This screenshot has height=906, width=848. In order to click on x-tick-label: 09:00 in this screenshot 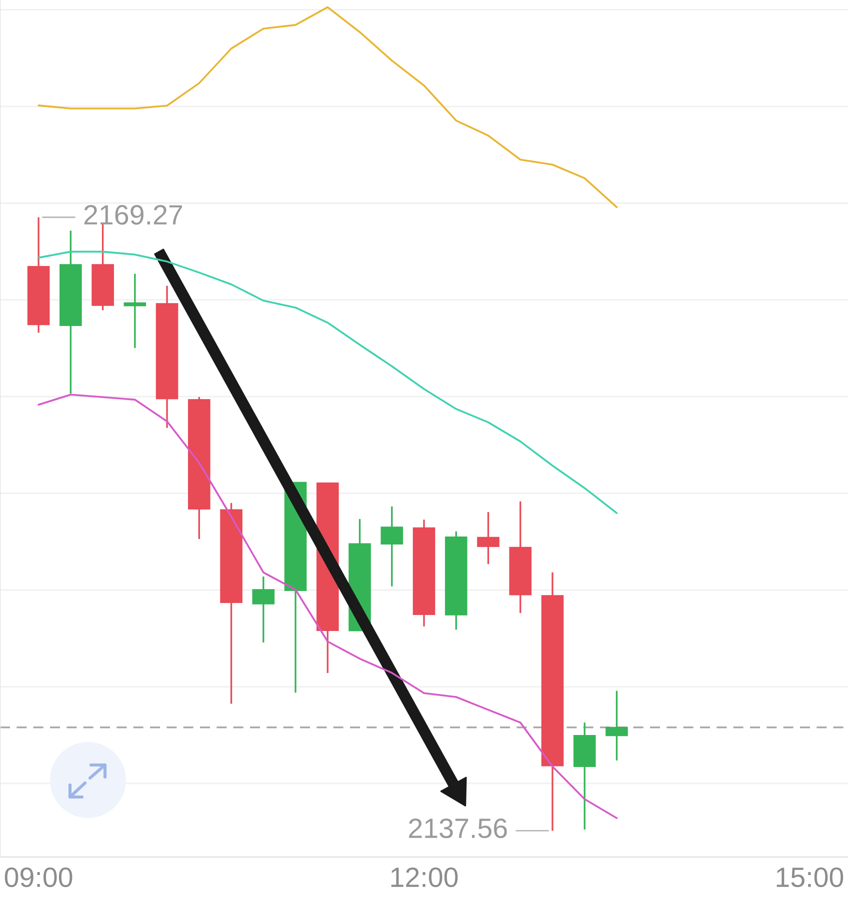, I will do `click(38, 877)`.